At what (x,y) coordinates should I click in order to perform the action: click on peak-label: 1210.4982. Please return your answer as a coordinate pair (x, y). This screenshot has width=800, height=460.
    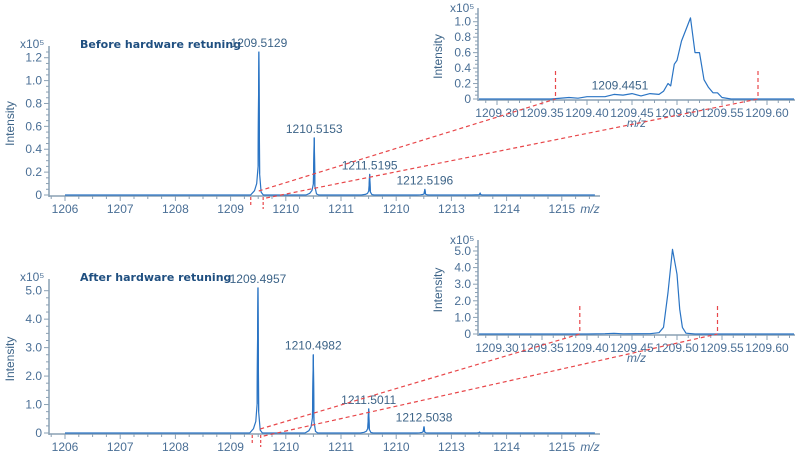
    Looking at the image, I should click on (313, 346).